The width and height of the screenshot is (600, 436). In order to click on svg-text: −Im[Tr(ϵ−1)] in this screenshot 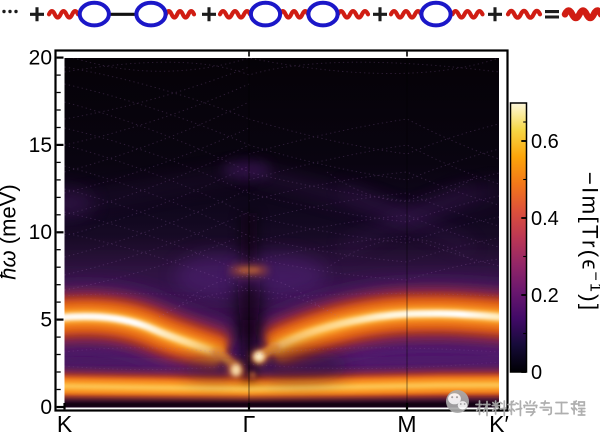, I will do `click(589, 242)`.